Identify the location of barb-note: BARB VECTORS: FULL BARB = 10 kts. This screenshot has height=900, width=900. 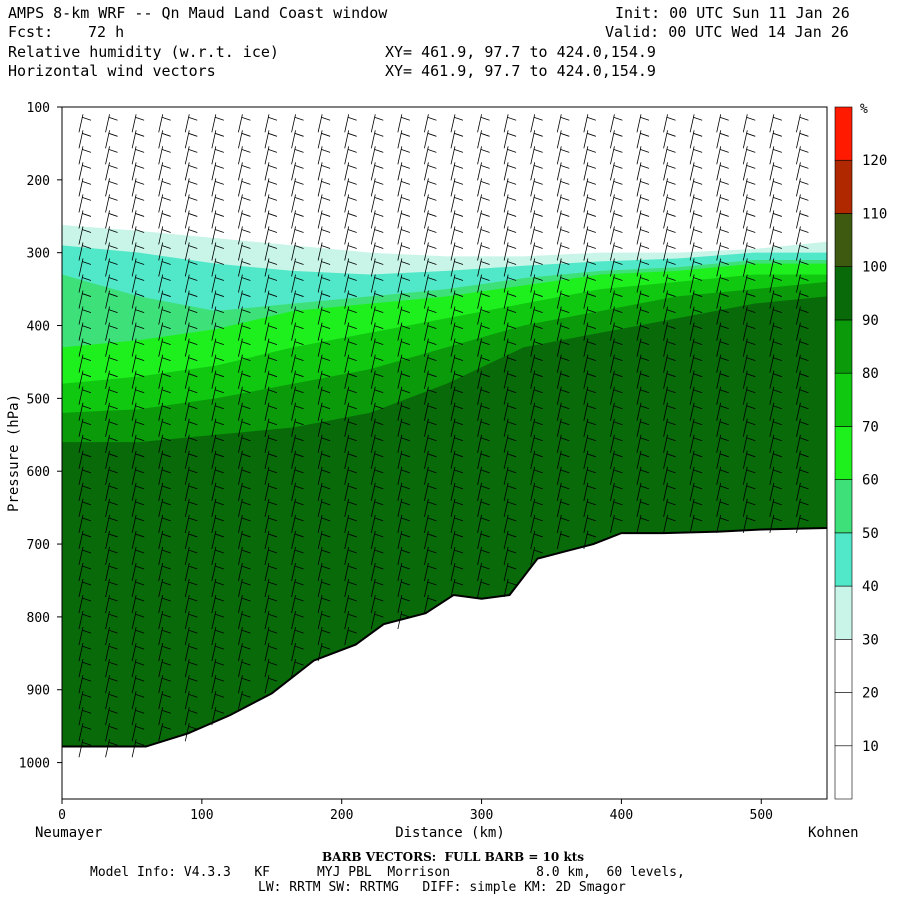
(453, 857).